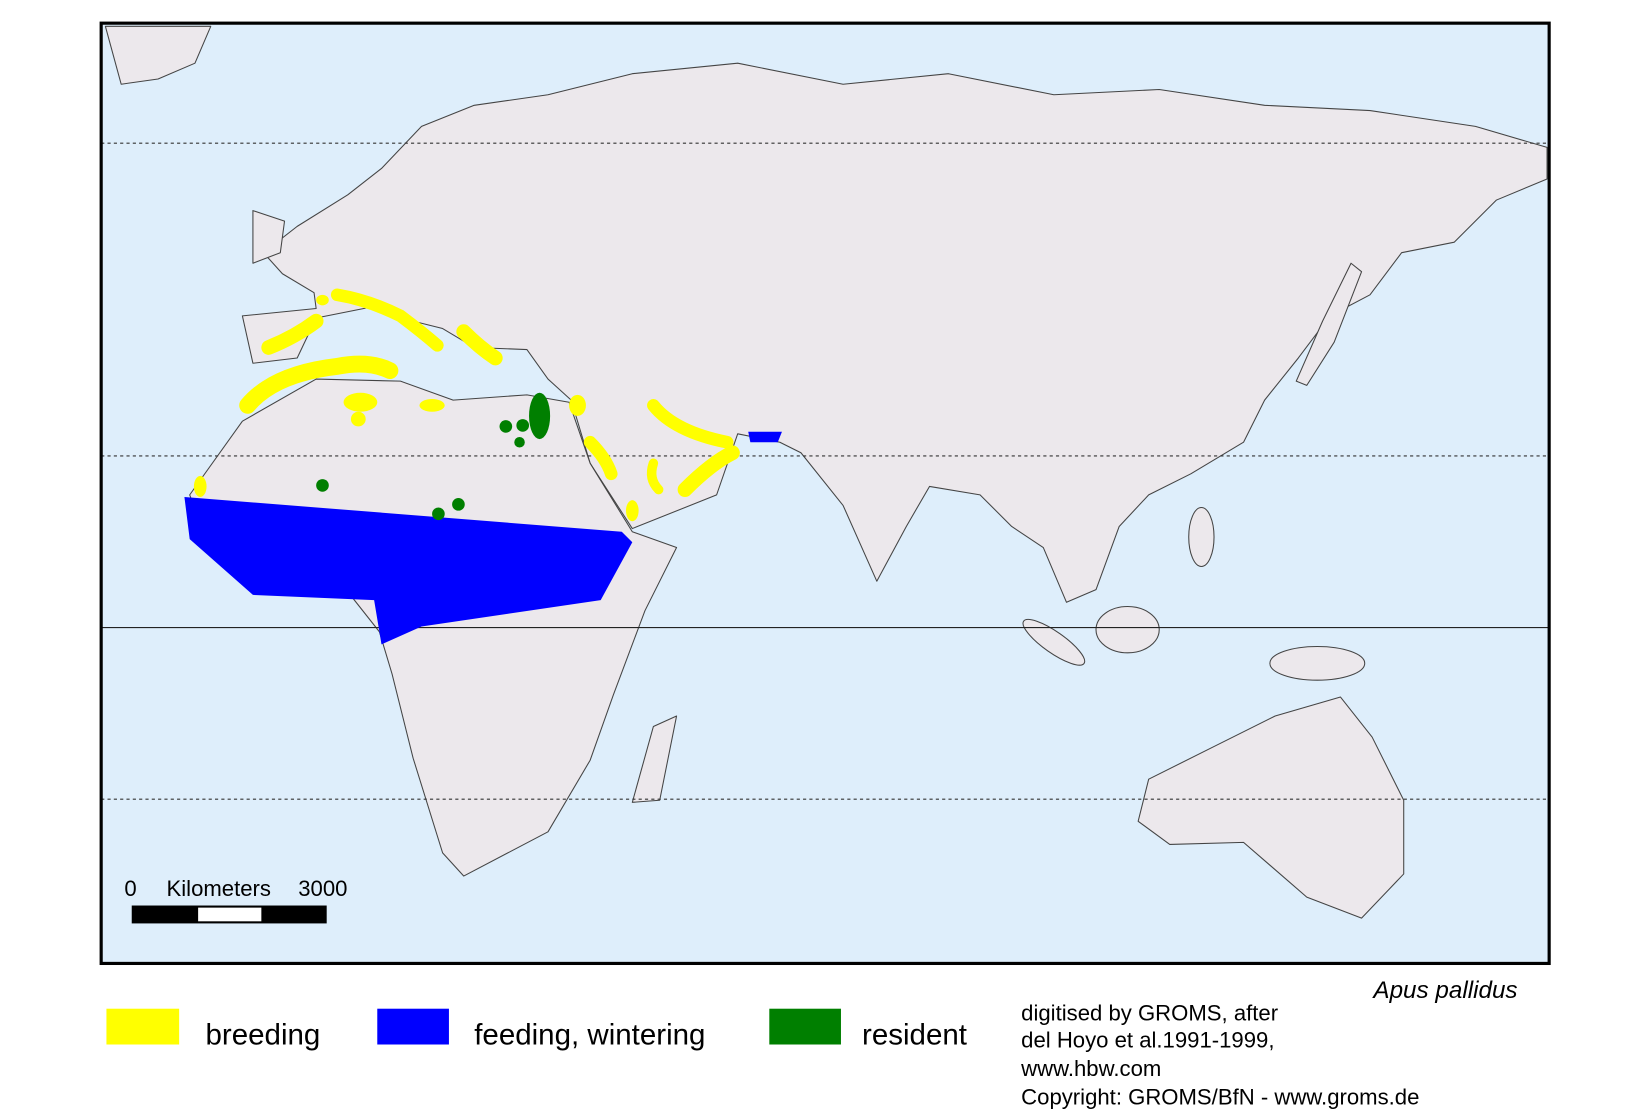 The height and width of the screenshot is (1114, 1644). What do you see at coordinates (1329, 324) in the screenshot?
I see `japan` at bounding box center [1329, 324].